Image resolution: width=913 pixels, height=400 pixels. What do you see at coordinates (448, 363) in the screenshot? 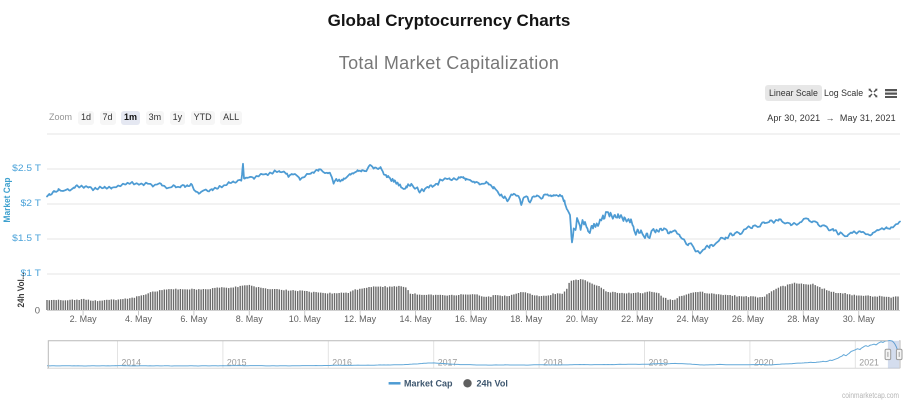
I see `svg-text: 2017` at bounding box center [448, 363].